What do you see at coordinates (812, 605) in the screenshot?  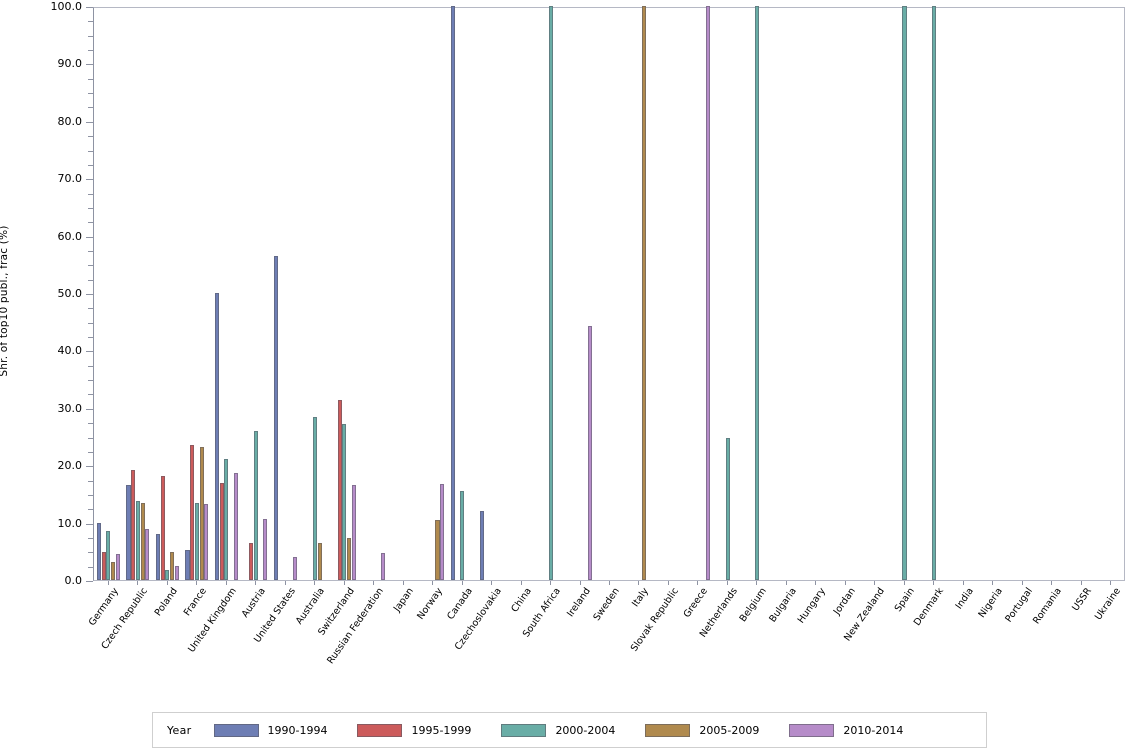 I see `x-tick-label-text: Hungary` at bounding box center [812, 605].